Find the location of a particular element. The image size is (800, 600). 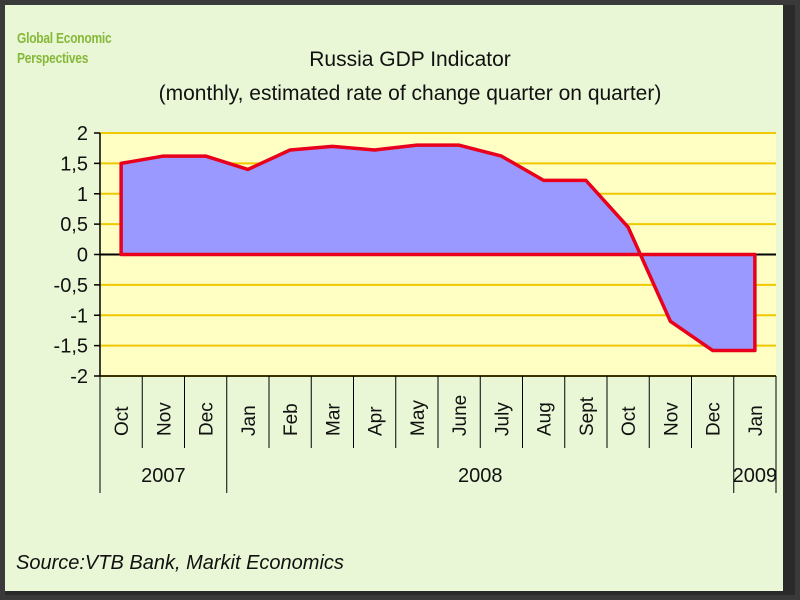

y-tick-label: 1,5 is located at coordinates (74, 164).